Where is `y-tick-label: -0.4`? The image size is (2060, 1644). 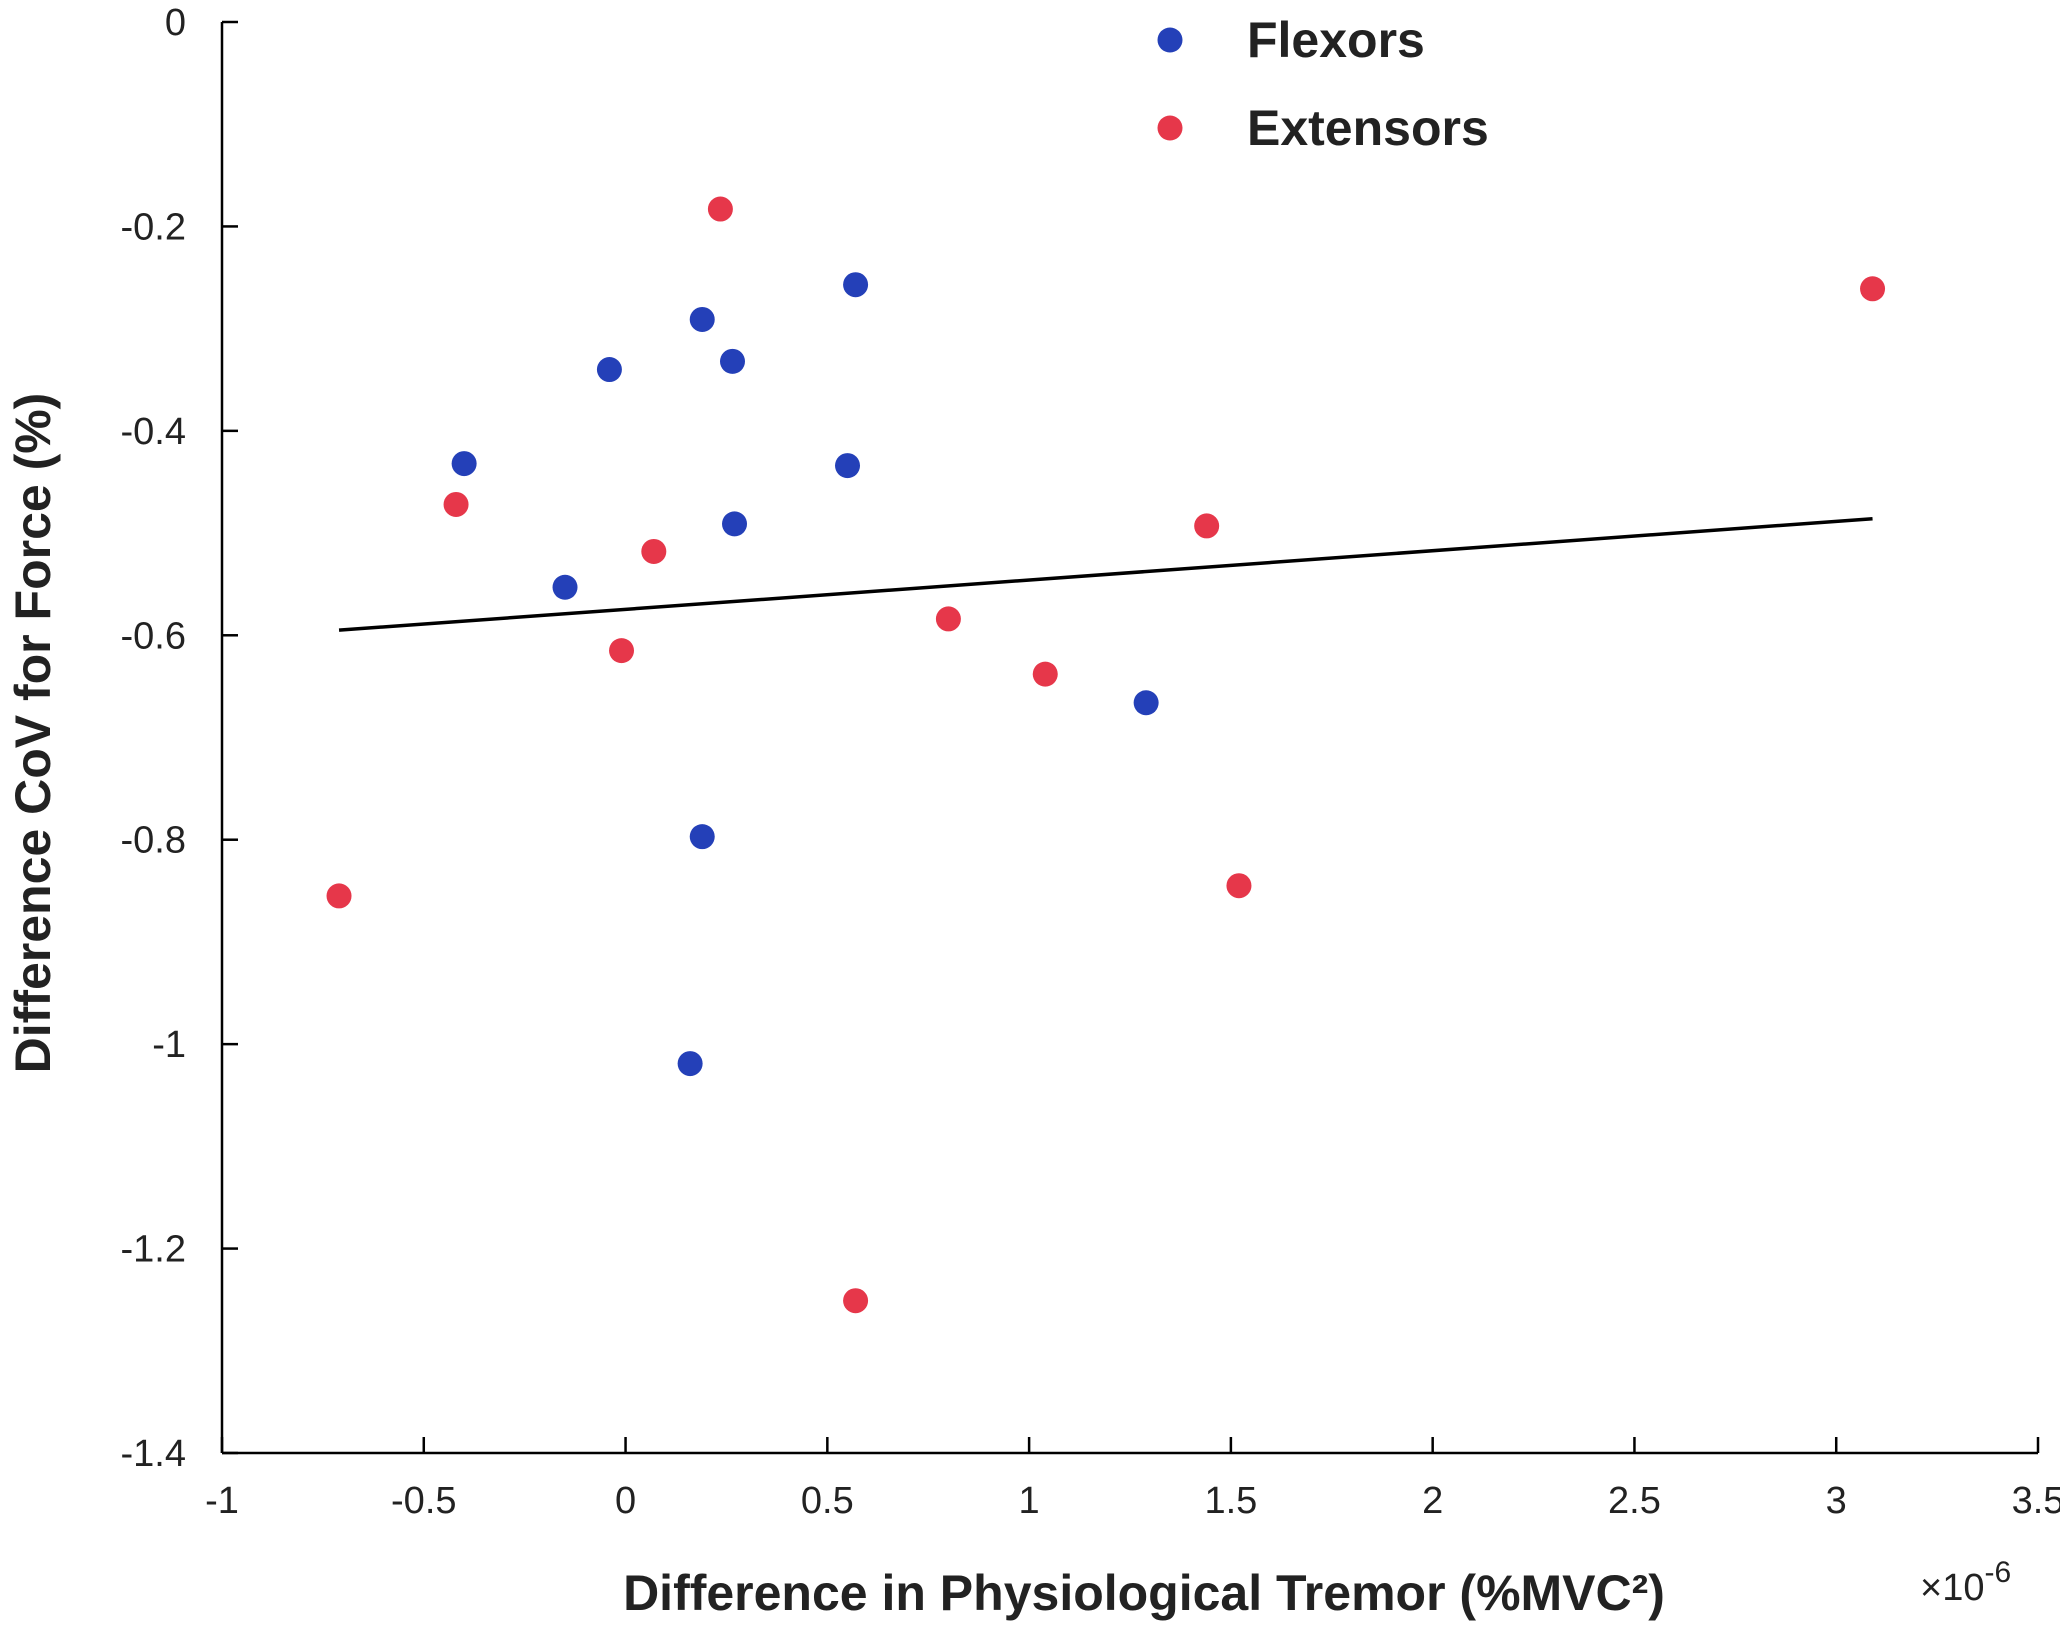
y-tick-label: -0.4 is located at coordinates (153, 432).